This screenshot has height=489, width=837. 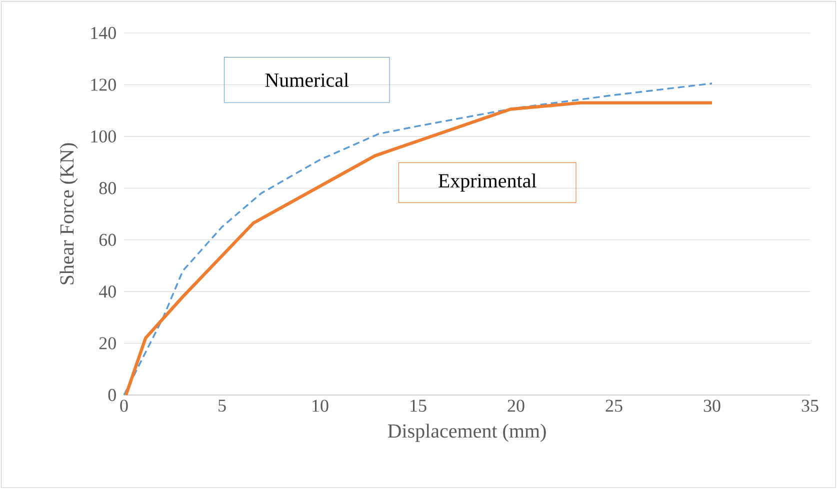 What do you see at coordinates (222, 406) in the screenshot?
I see `x-tick-label: 5` at bounding box center [222, 406].